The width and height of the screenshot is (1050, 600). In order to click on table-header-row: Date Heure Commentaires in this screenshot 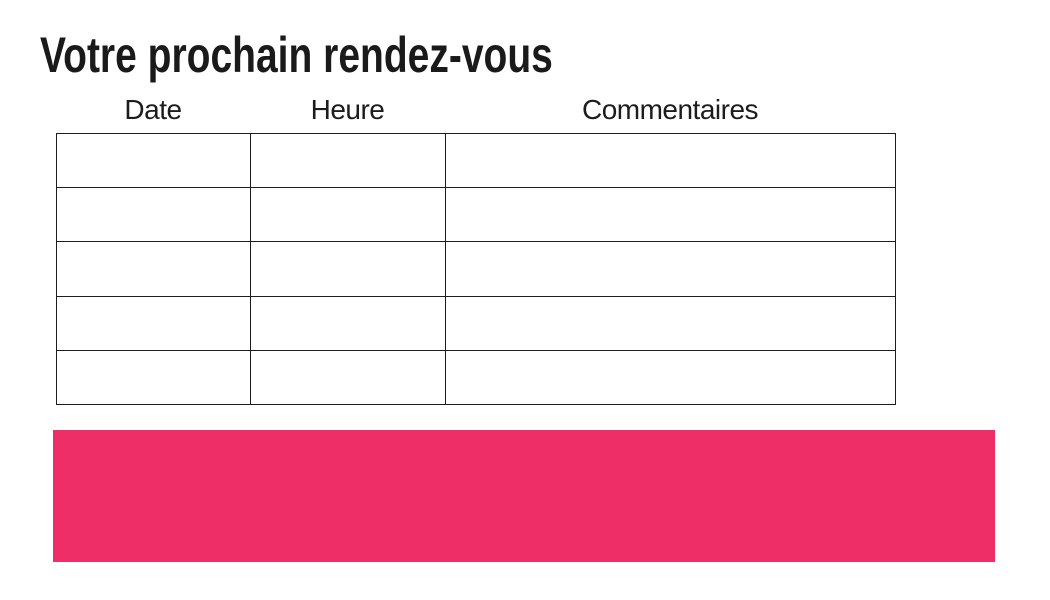, I will do `click(475, 110)`.